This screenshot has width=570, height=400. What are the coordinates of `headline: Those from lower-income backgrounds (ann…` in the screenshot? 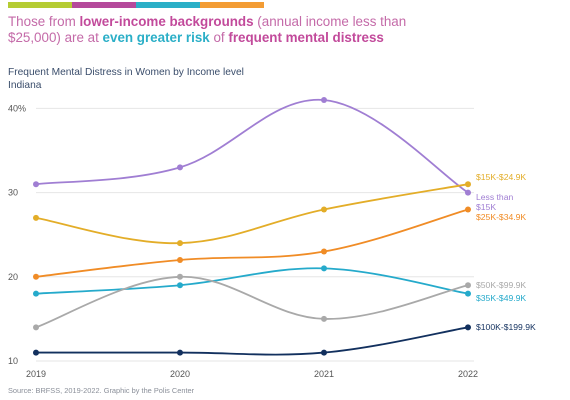 It's located at (218, 30).